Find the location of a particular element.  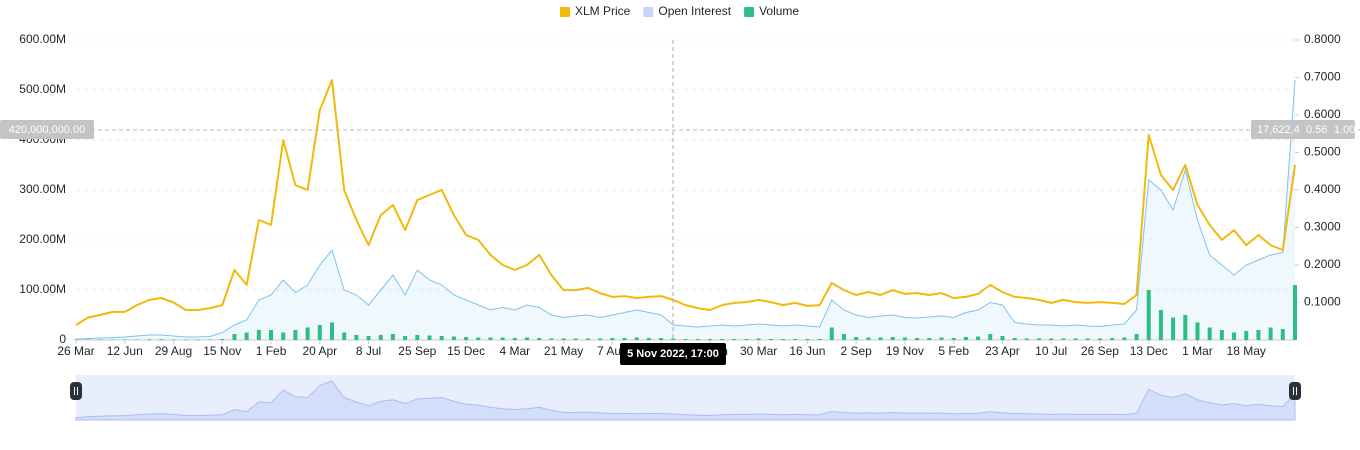

x-tick-label: 16 Jun is located at coordinates (807, 351).